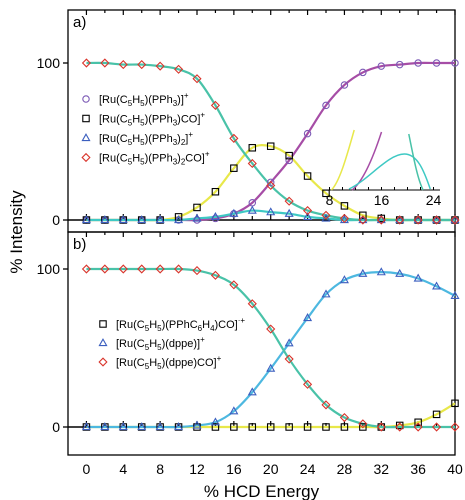 Image resolution: width=465 pixels, height=500 pixels. Describe the element at coordinates (197, 469) in the screenshot. I see `x-tick-label: 12` at that location.